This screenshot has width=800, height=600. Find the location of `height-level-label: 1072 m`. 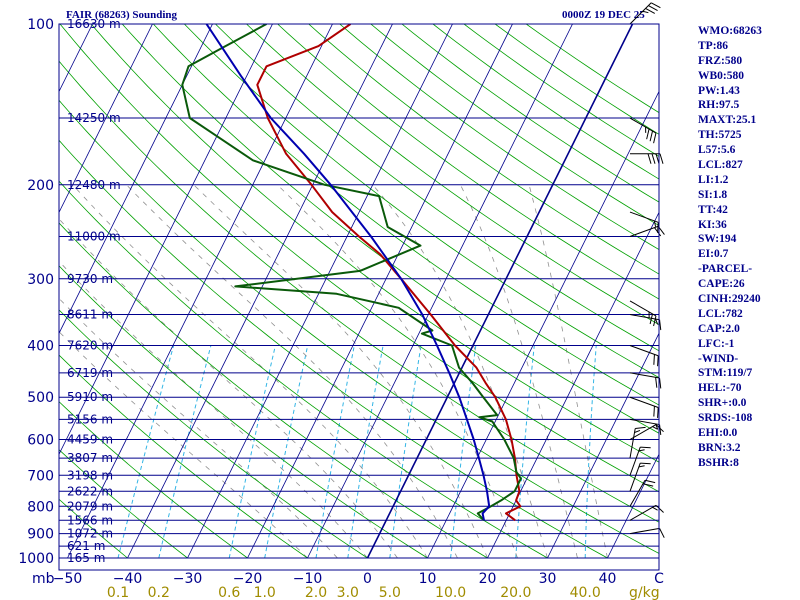

height-level-label: 1072 m is located at coordinates (90, 534).